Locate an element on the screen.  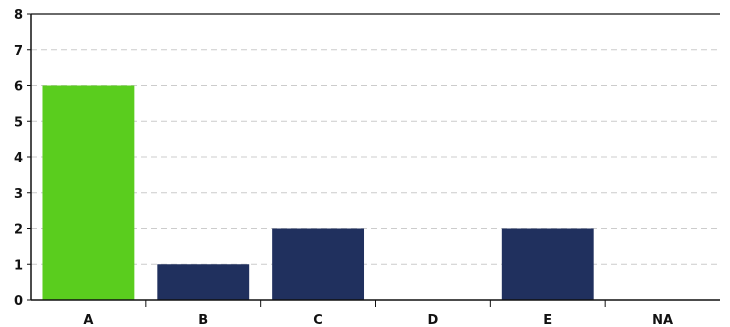
y-tick-label-2: 2 is located at coordinates (18, 230).